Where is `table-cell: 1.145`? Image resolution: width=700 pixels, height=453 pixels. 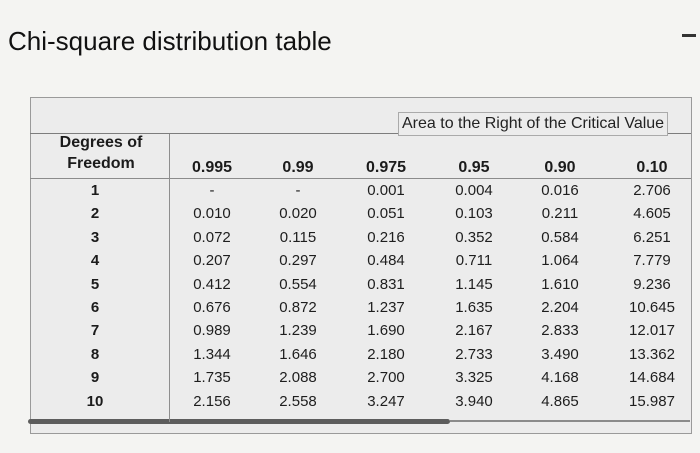 table-cell: 1.145 is located at coordinates (474, 284).